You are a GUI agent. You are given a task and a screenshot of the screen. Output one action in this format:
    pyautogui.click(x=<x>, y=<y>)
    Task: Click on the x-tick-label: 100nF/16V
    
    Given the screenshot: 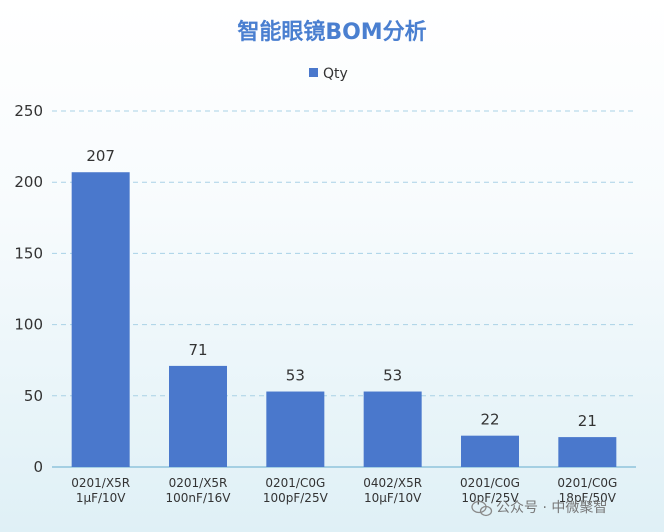 What is the action you would take?
    pyautogui.click(x=199, y=498)
    